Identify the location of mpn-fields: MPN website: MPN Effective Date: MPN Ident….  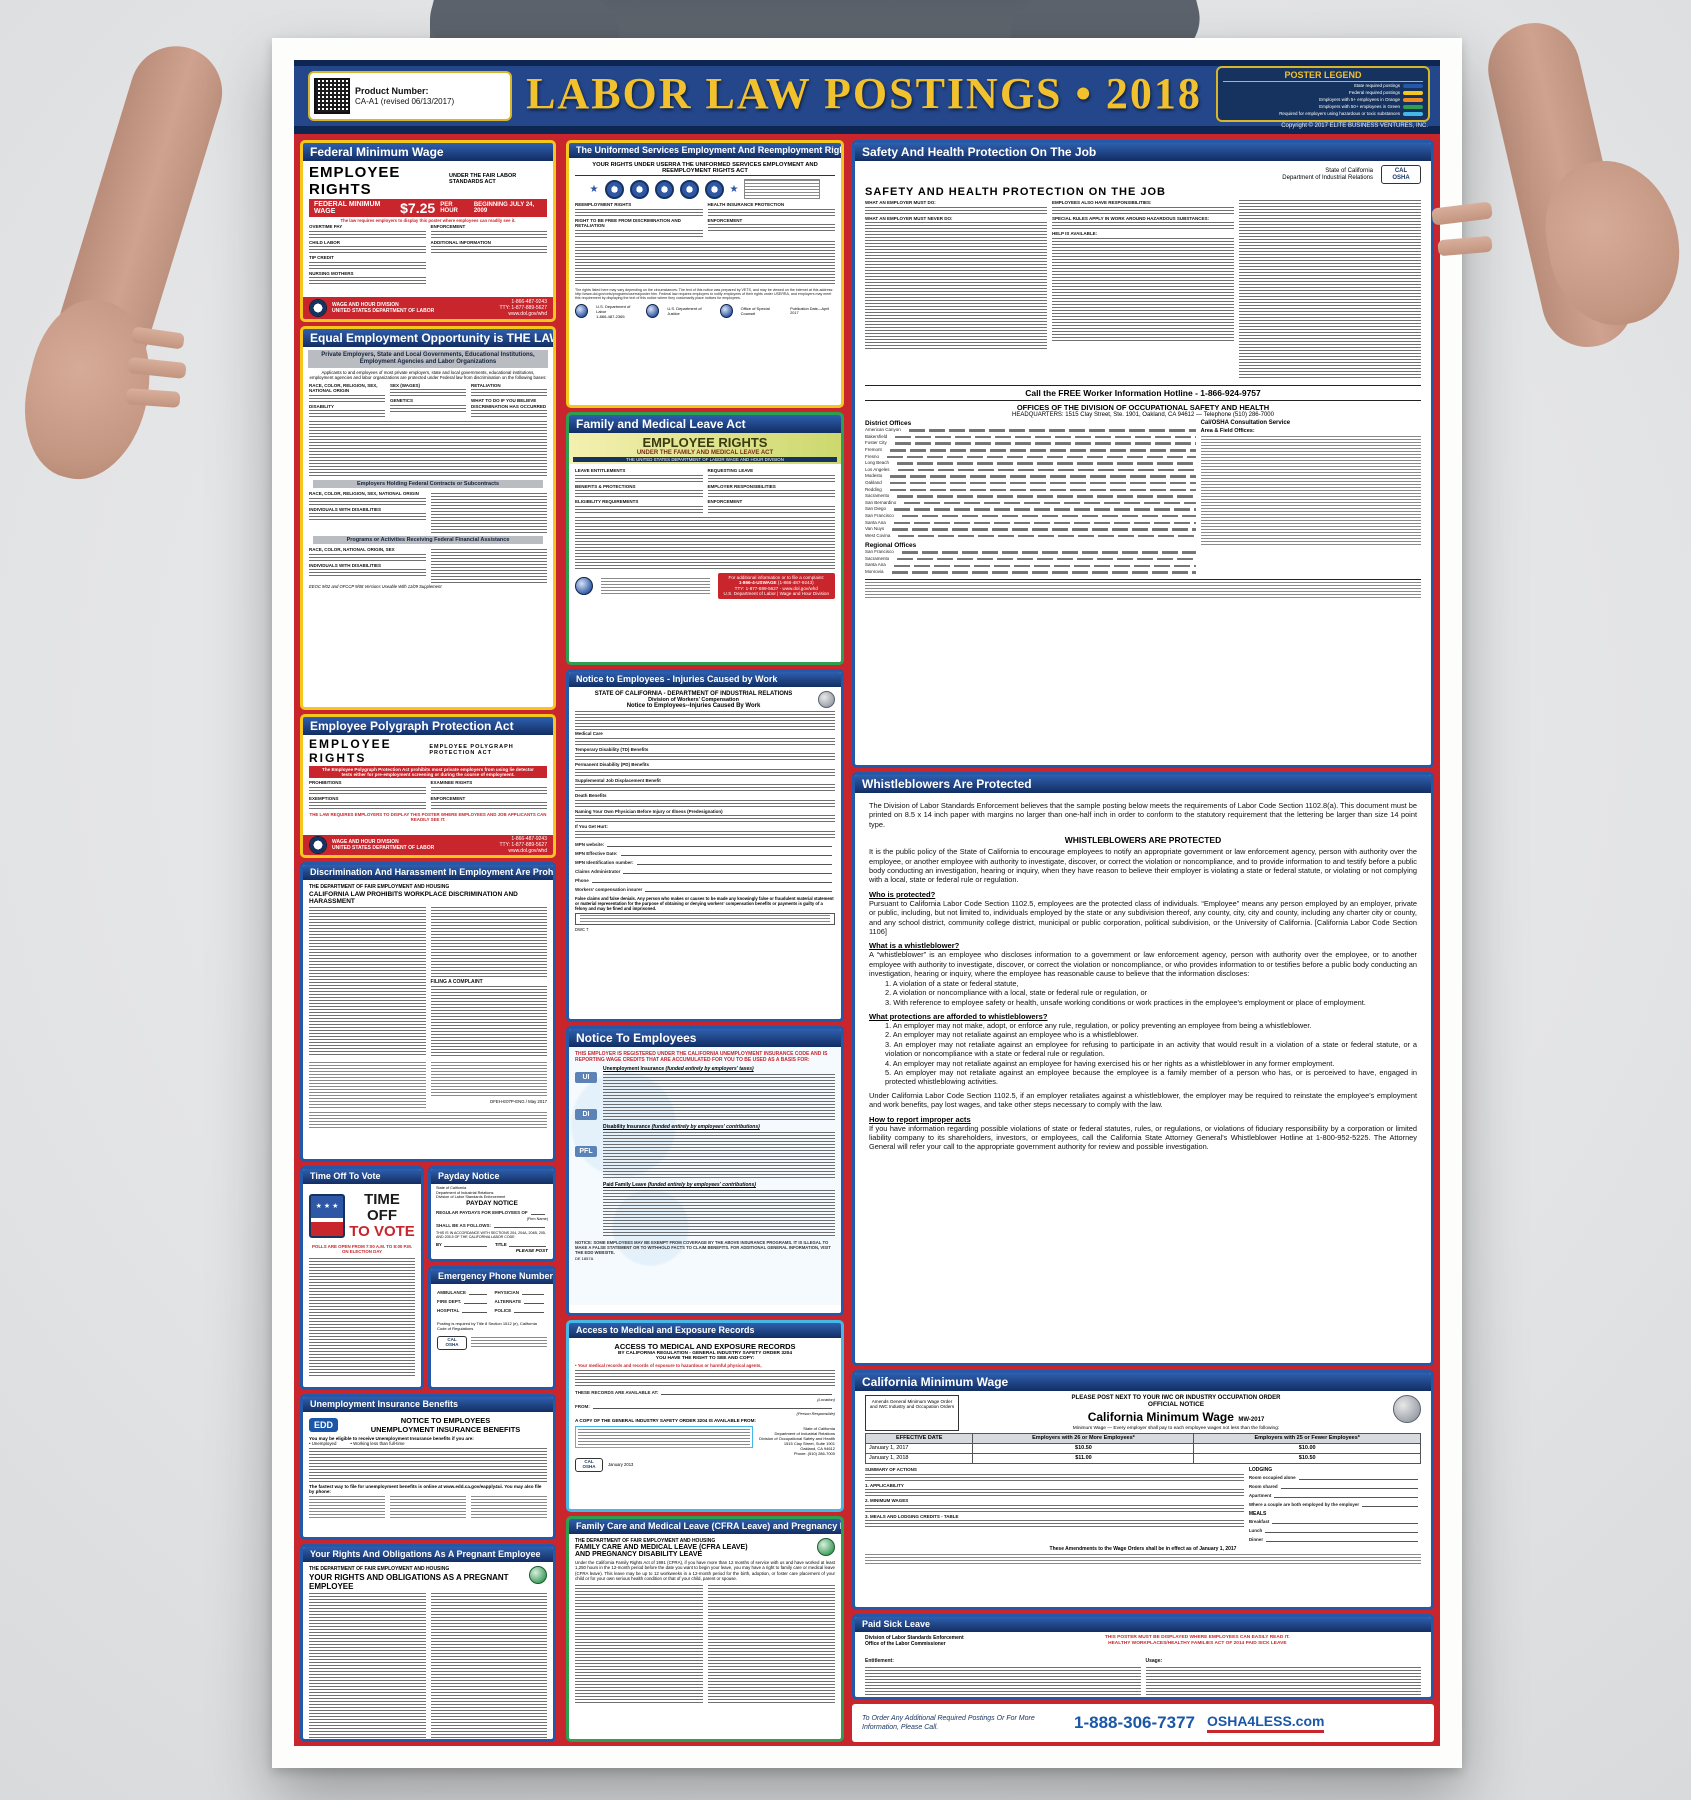
(705, 867).